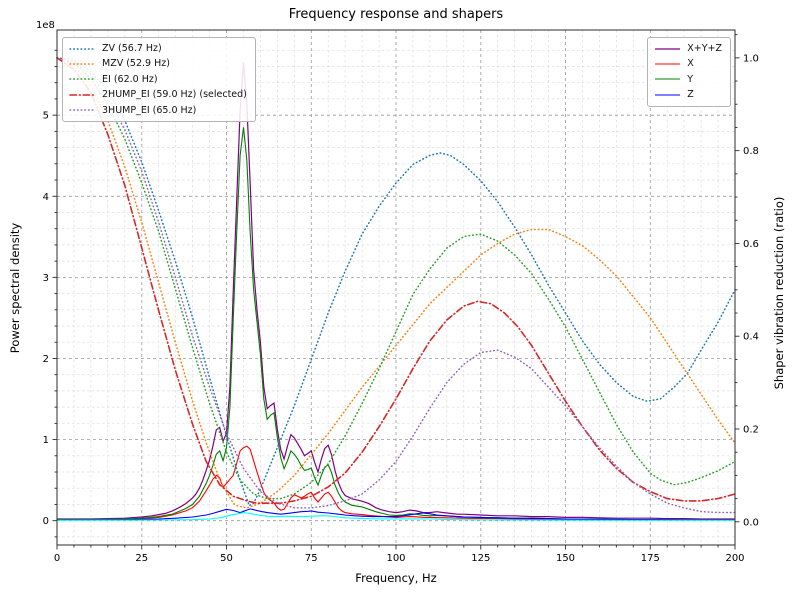 The width and height of the screenshot is (800, 600). What do you see at coordinates (174, 95) in the screenshot?
I see `legend-item-label: 2HUMP_EI (59.0 Hz) (selected)` at bounding box center [174, 95].